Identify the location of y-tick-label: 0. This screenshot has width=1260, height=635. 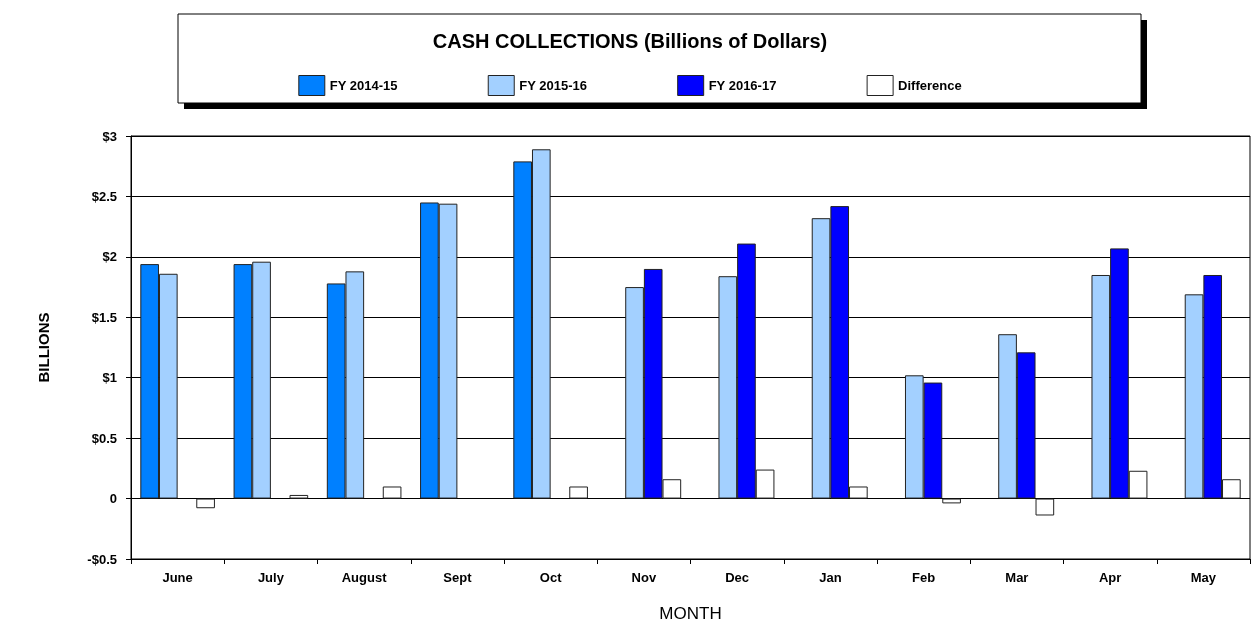
(113, 499).